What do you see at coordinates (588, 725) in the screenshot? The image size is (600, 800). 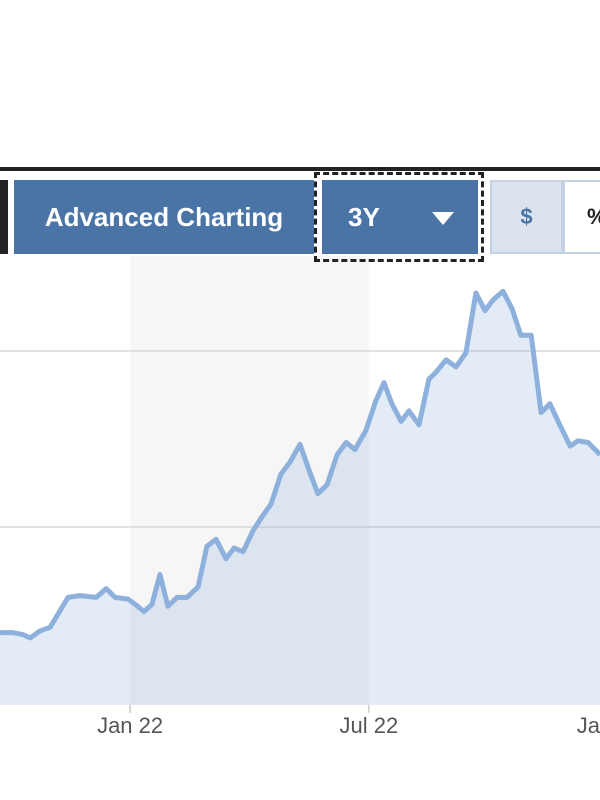 I see `x-tick-label: Ja` at bounding box center [588, 725].